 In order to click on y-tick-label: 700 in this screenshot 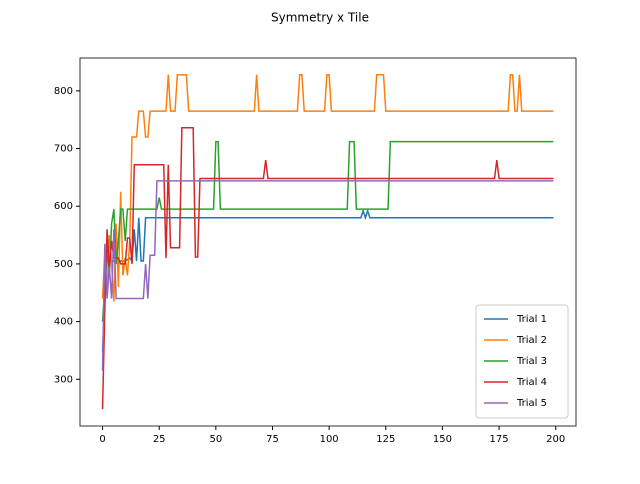, I will do `click(63, 149)`.